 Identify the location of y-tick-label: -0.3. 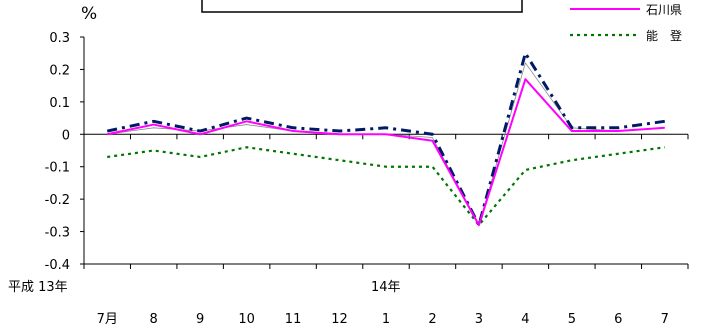
(57, 233).